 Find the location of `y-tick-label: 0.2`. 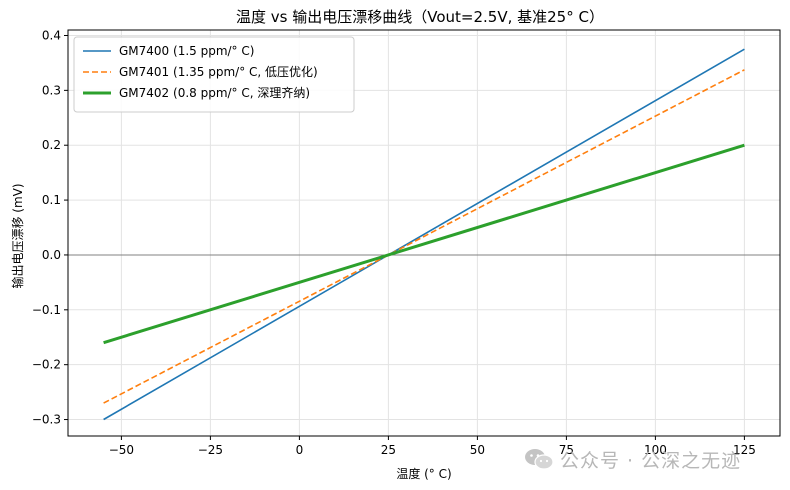

y-tick-label: 0.2 is located at coordinates (51, 145).